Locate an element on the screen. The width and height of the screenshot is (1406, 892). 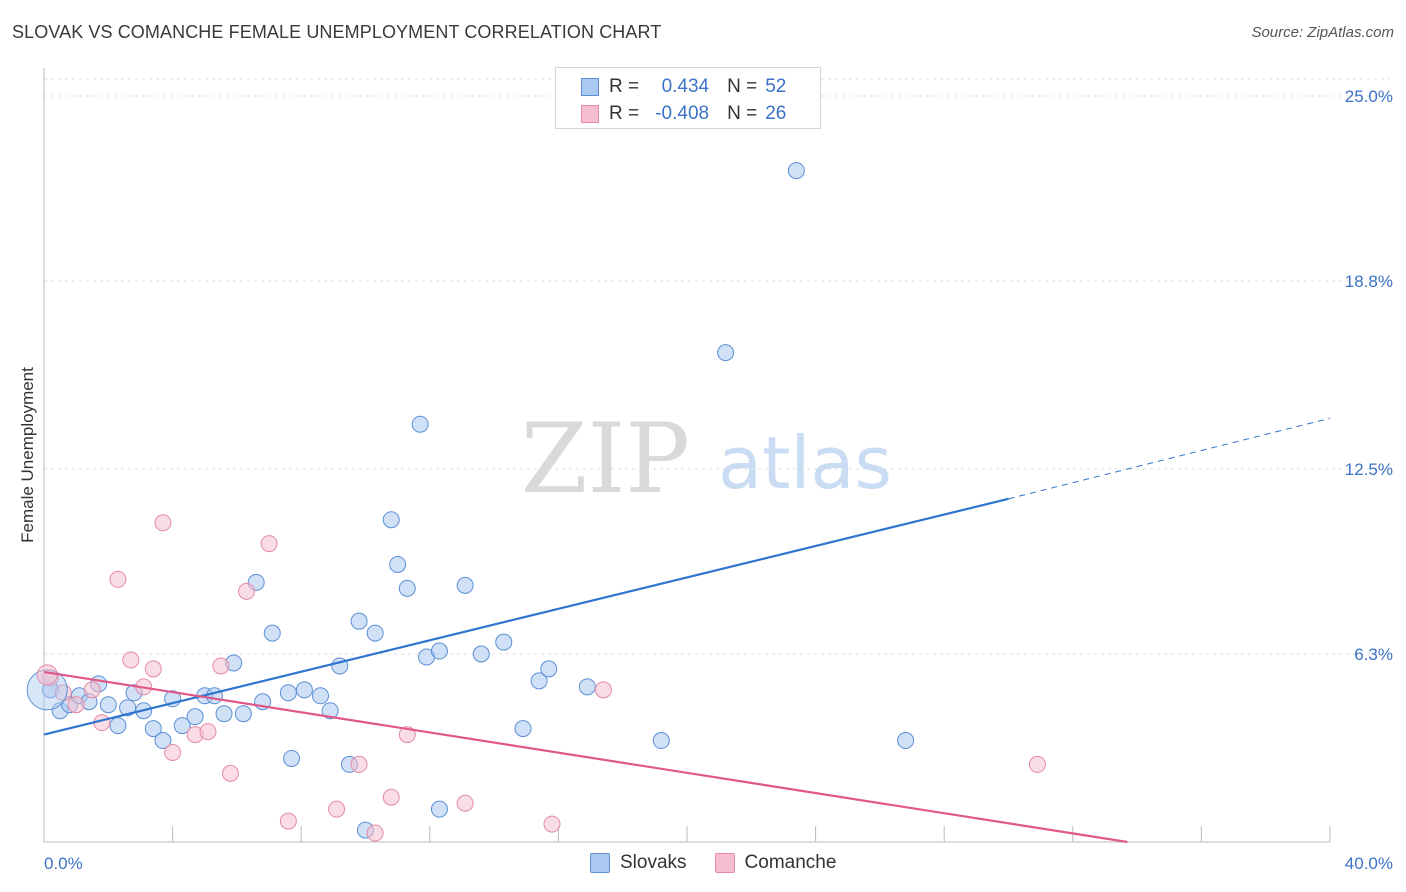
legend-n-value-comanche: 26 is located at coordinates (776, 113).